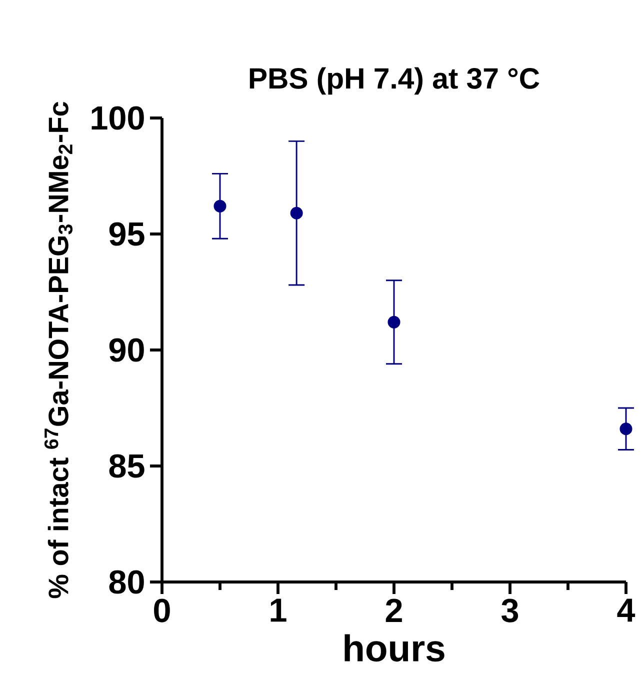 This screenshot has height=700, width=641. What do you see at coordinates (126, 350) in the screenshot?
I see `y-tick-label: 90` at bounding box center [126, 350].